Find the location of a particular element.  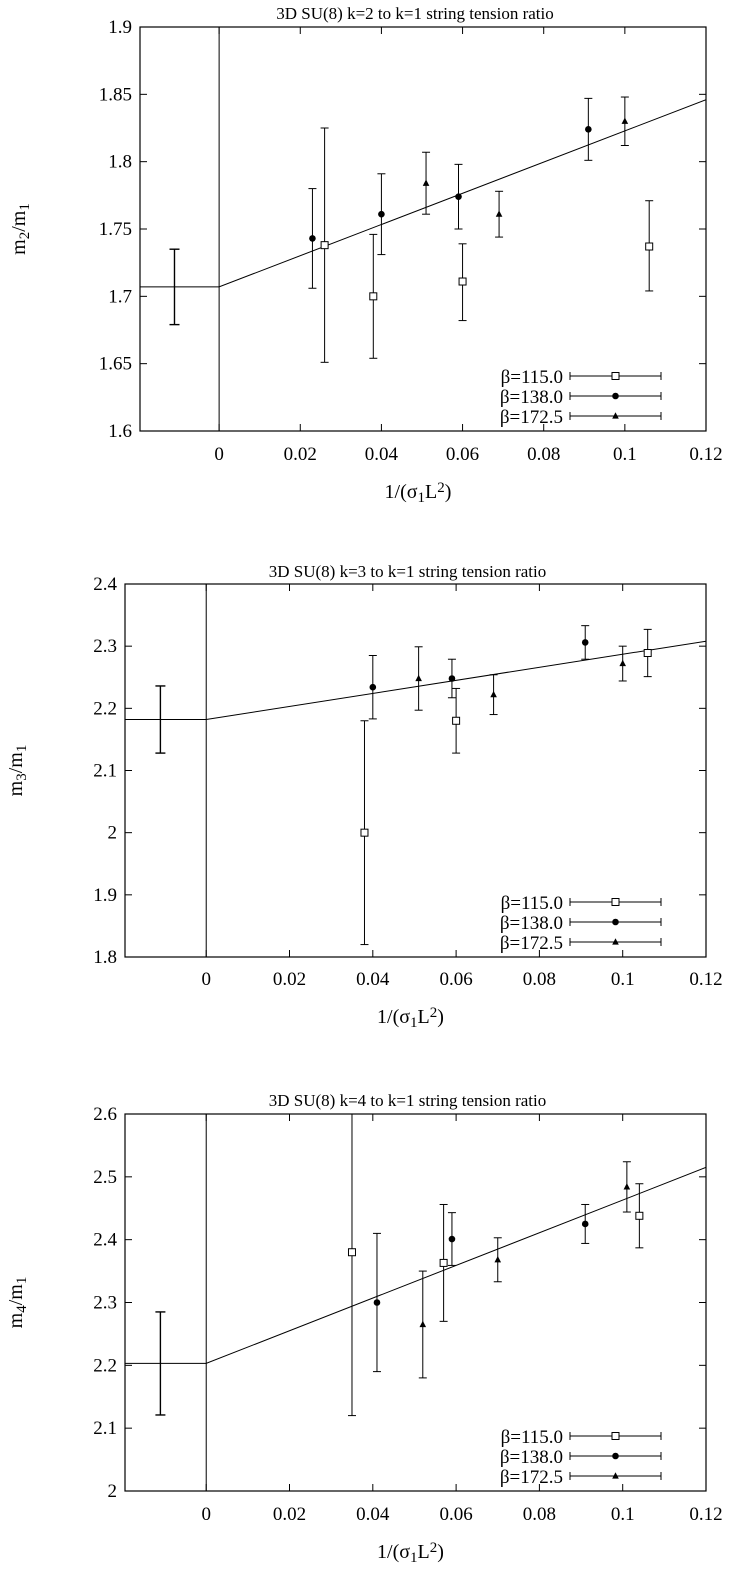

plot-area is located at coordinates (423, 229).